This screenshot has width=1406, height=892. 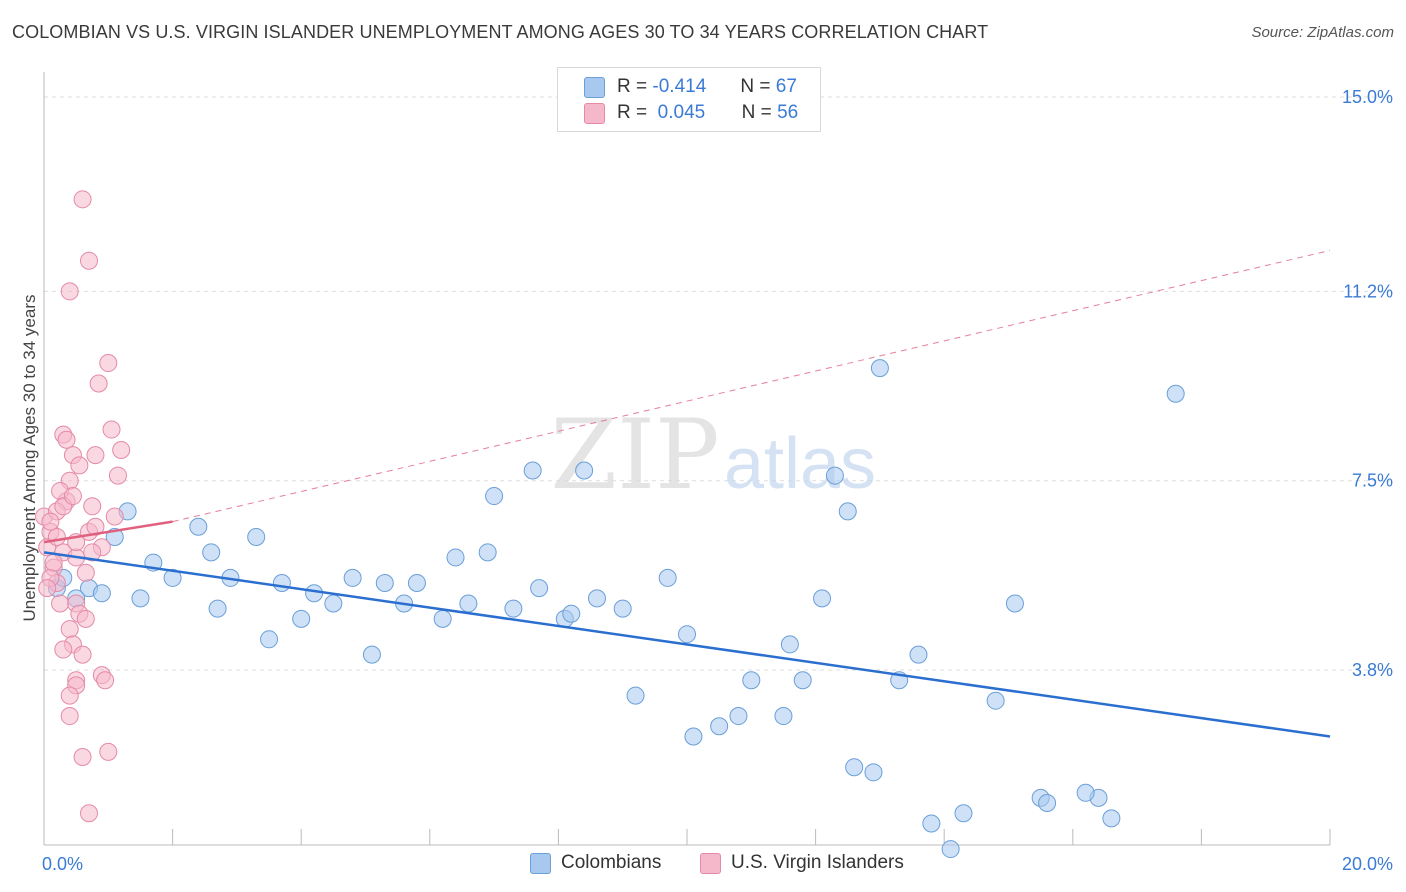 What do you see at coordinates (786, 86) in the screenshot?
I see `legend-n-value: 67` at bounding box center [786, 86].